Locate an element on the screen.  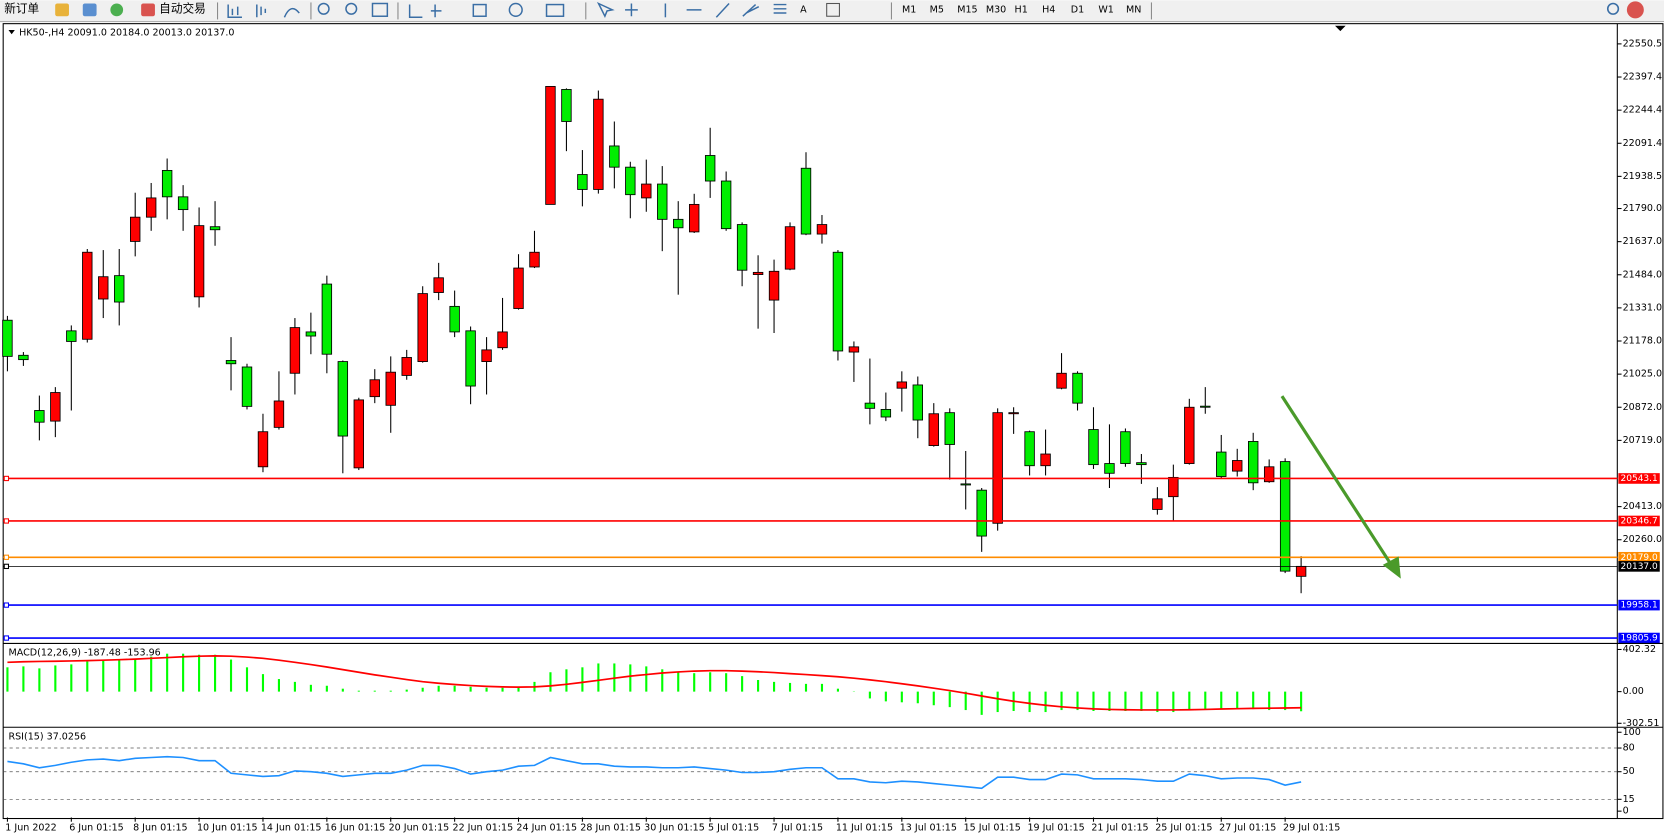
x-tick-label: 28 Jun 01:15 is located at coordinates (610, 828).